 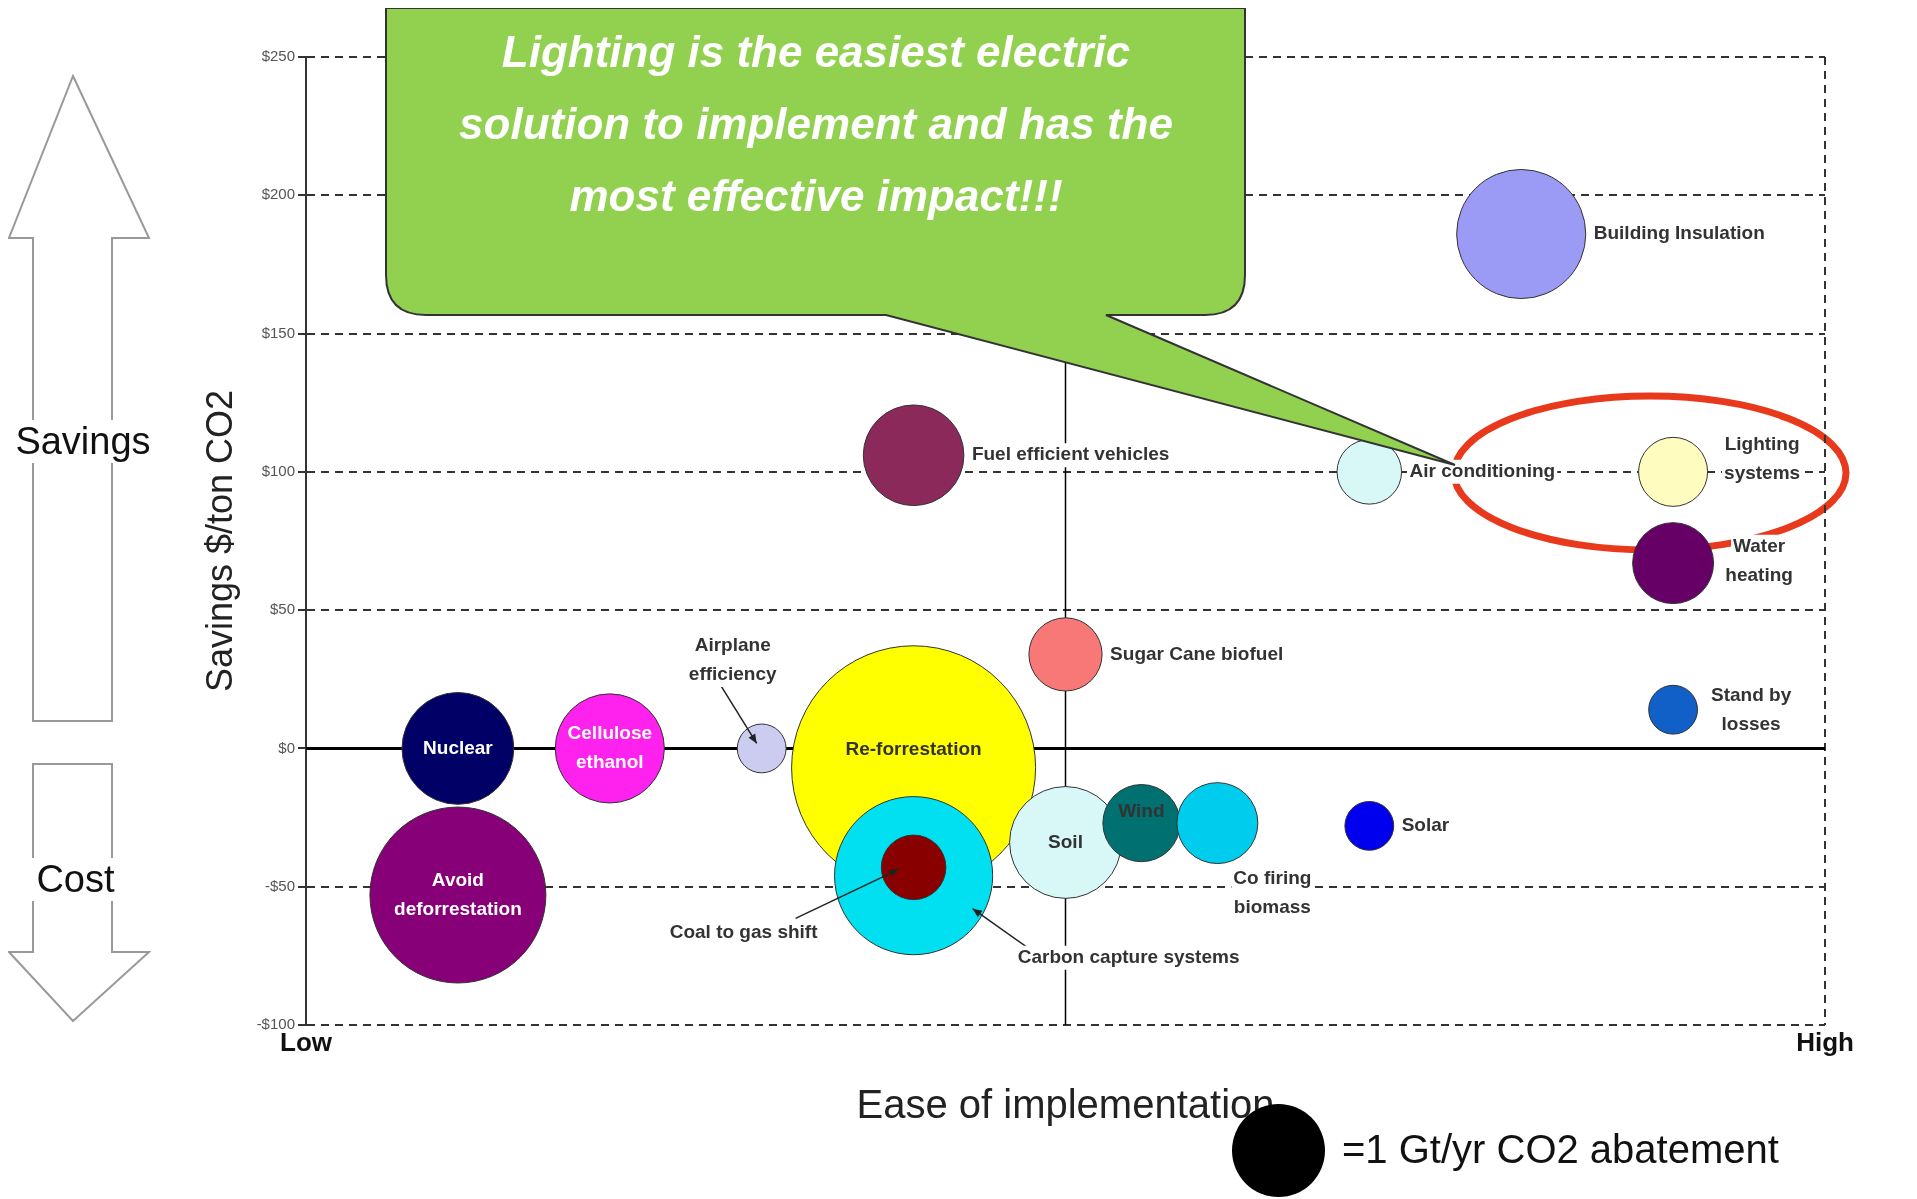 What do you see at coordinates (458, 747) in the screenshot?
I see `series-label: Nuclear` at bounding box center [458, 747].